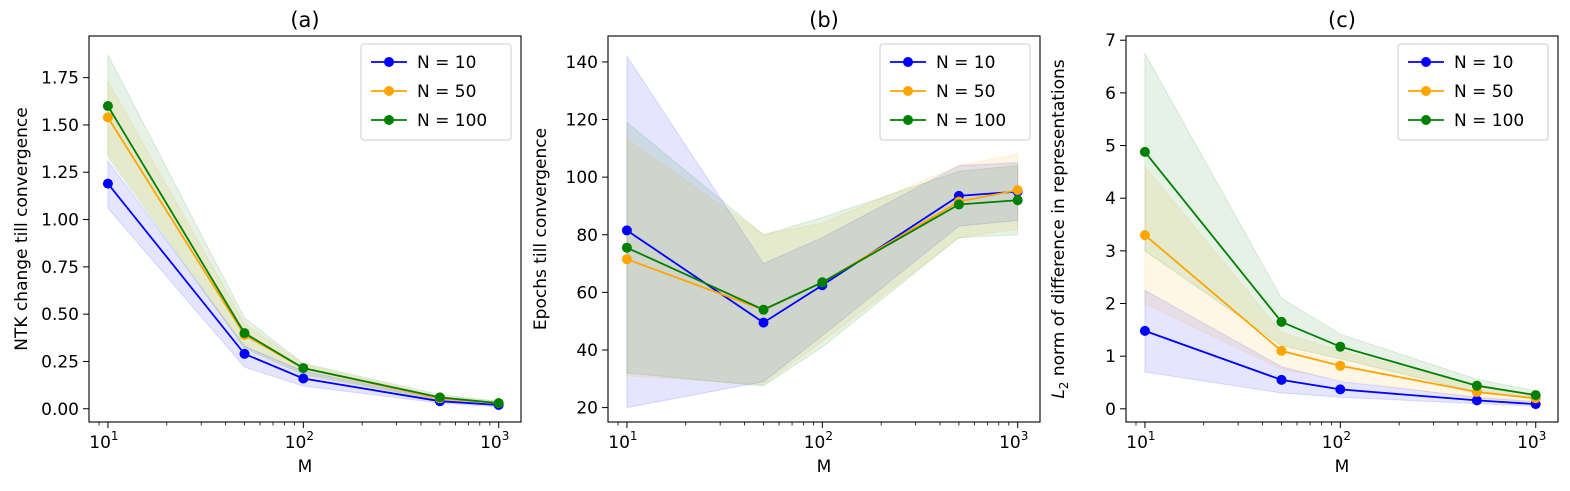 The width and height of the screenshot is (1570, 491). What do you see at coordinates (1110, 357) in the screenshot?
I see `y-tick-label: 1` at bounding box center [1110, 357].